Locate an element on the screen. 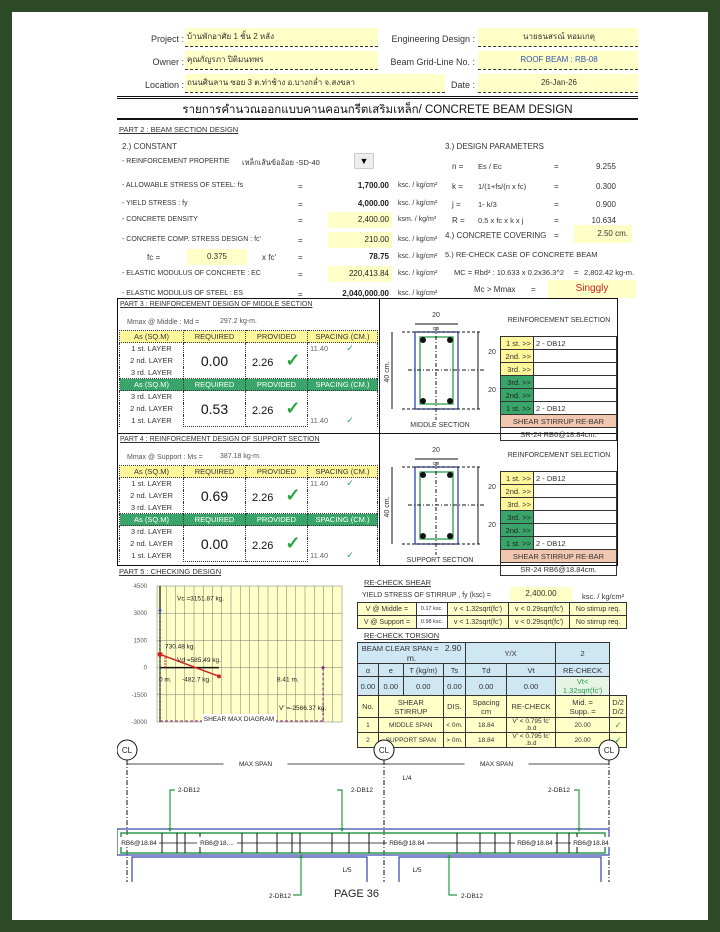 The height and width of the screenshot is (932, 720). layer-row: 3 rd. LAYER is located at coordinates (248, 507).